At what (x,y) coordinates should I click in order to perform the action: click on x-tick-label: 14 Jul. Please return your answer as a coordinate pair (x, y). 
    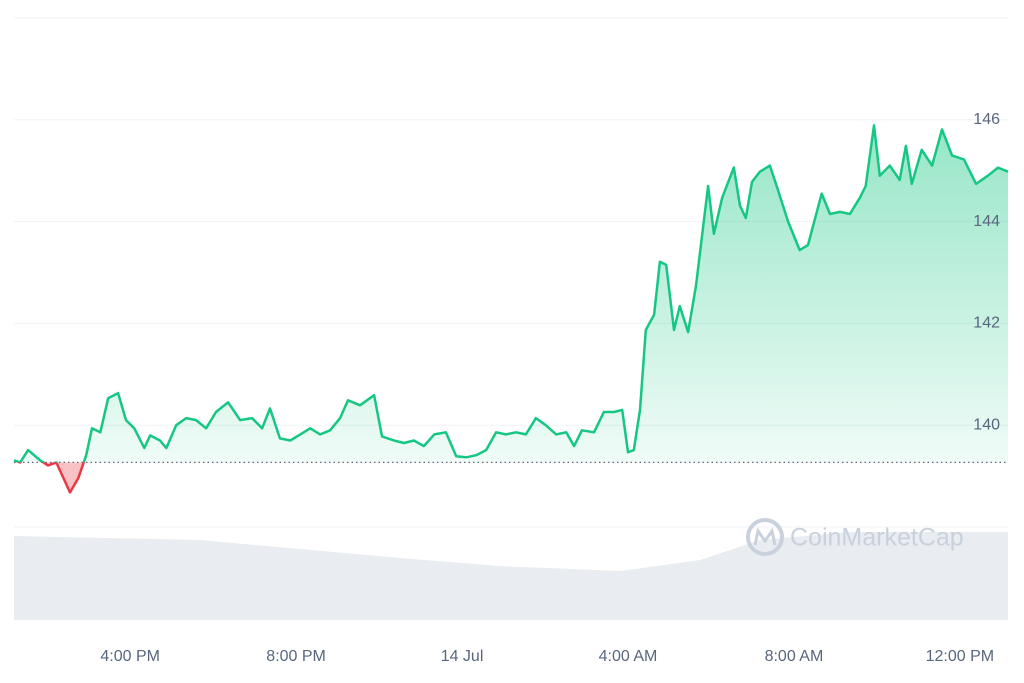
    Looking at the image, I should click on (462, 656).